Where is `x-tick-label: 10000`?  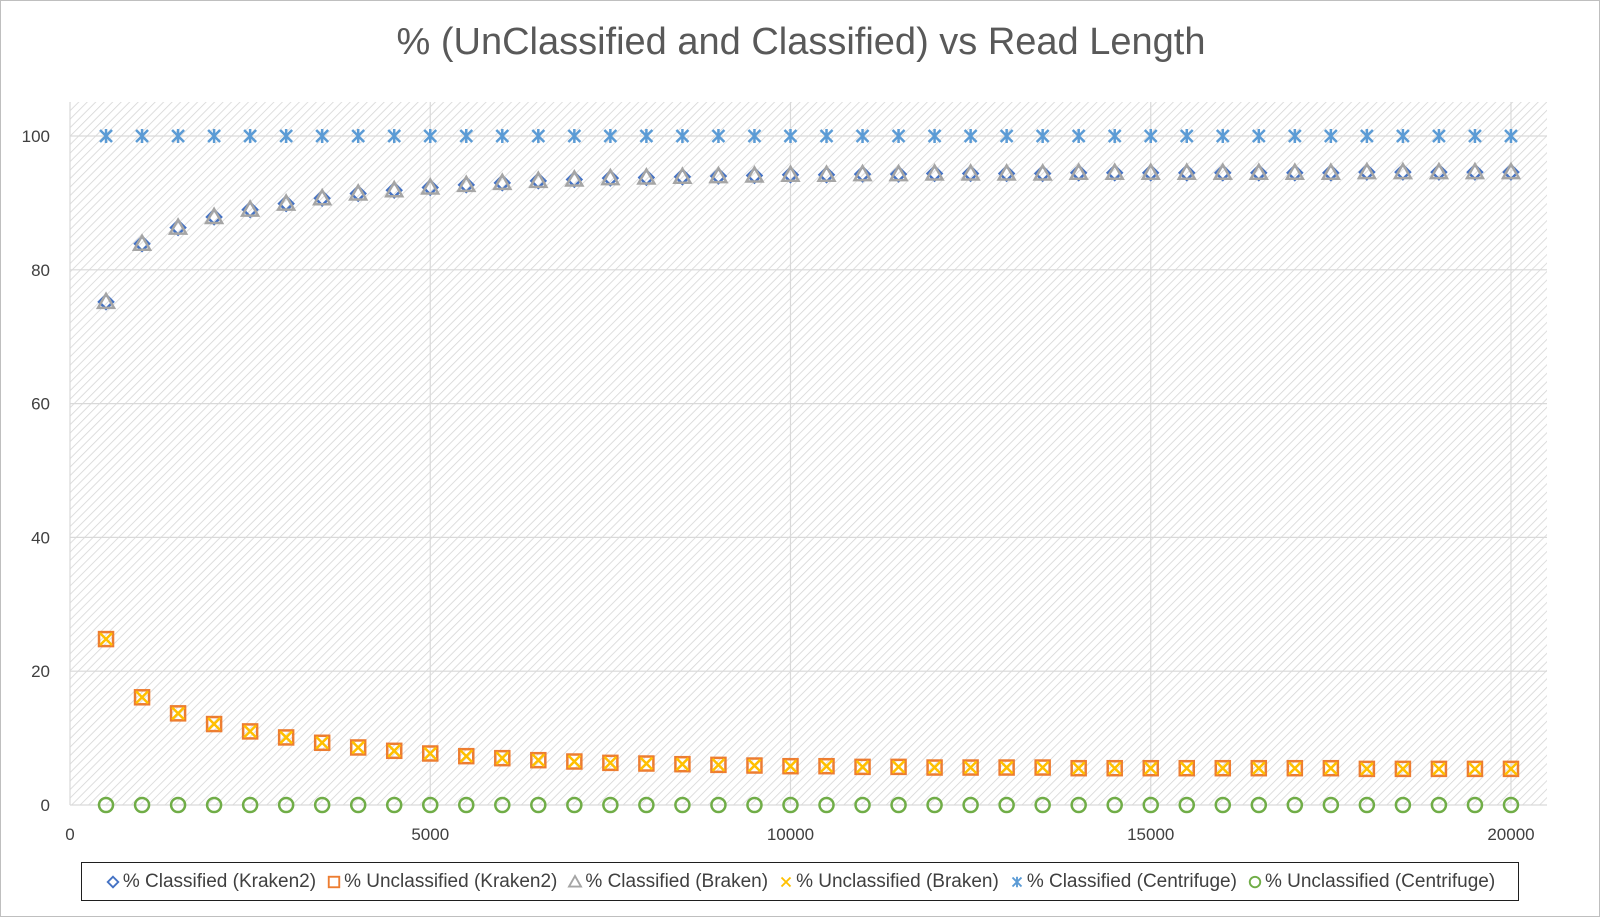
x-tick-label: 10000 is located at coordinates (790, 834).